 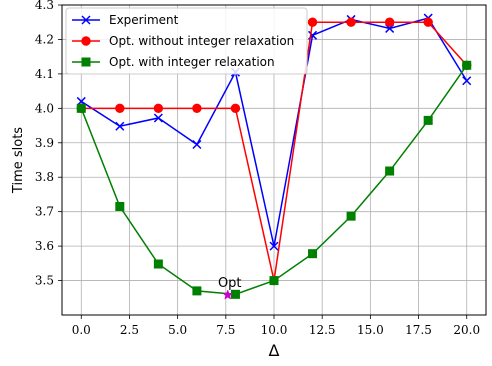 What do you see at coordinates (274, 330) in the screenshot?
I see `x-tick-label: 10.0` at bounding box center [274, 330].